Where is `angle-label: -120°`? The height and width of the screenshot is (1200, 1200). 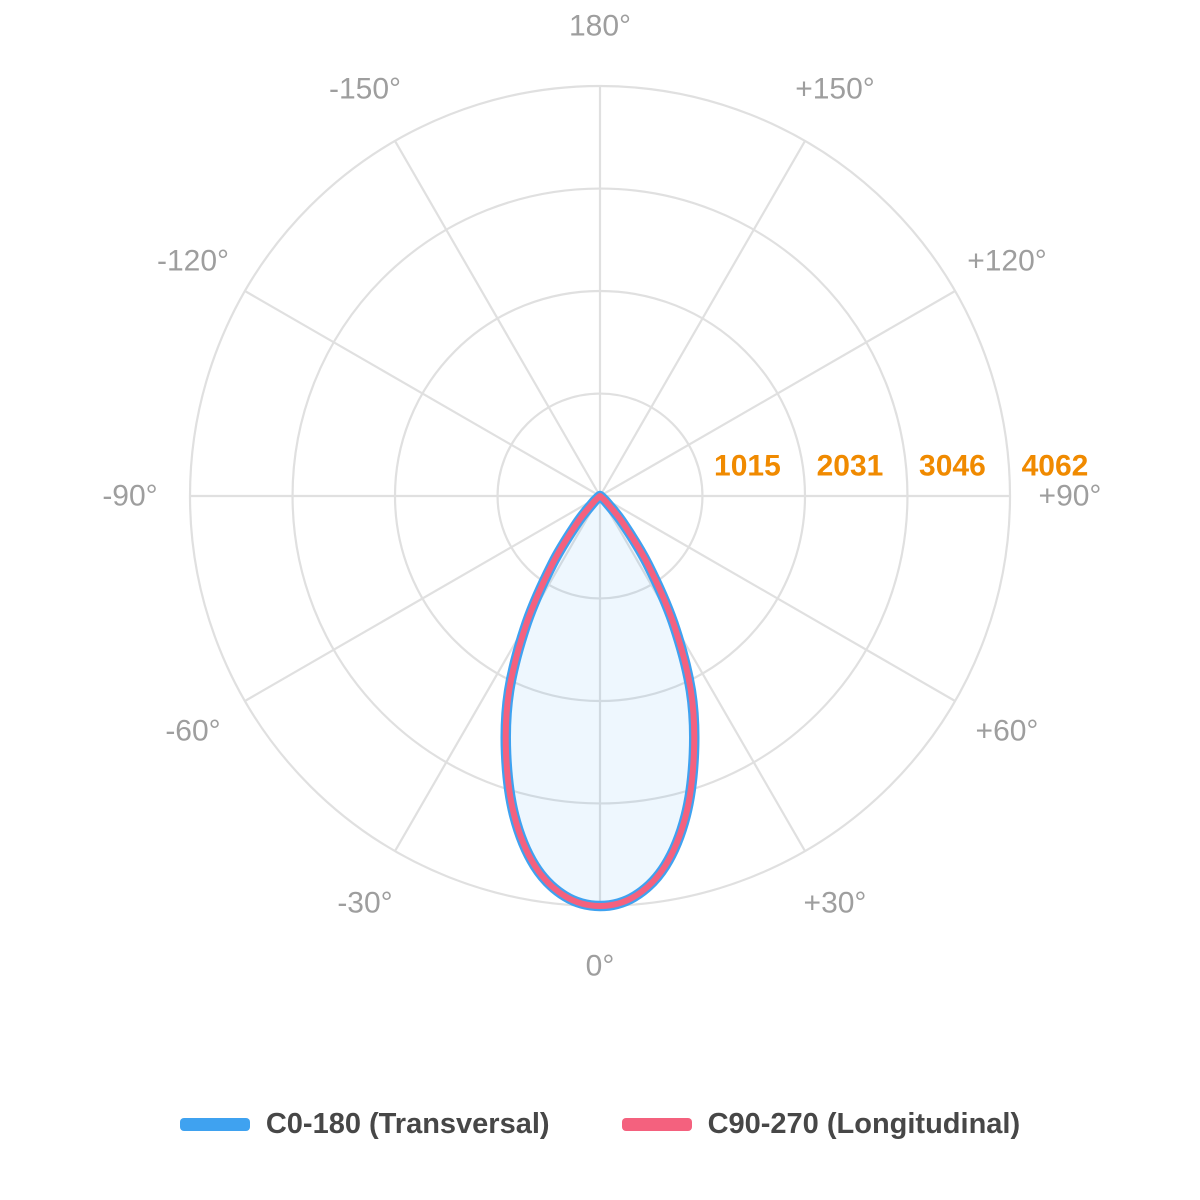
angle-label: -120° is located at coordinates (193, 261).